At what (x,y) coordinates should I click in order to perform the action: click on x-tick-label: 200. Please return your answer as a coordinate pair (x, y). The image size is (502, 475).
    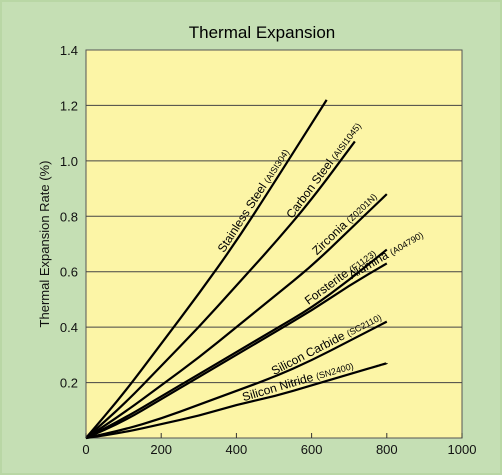
    Looking at the image, I should click on (161, 449).